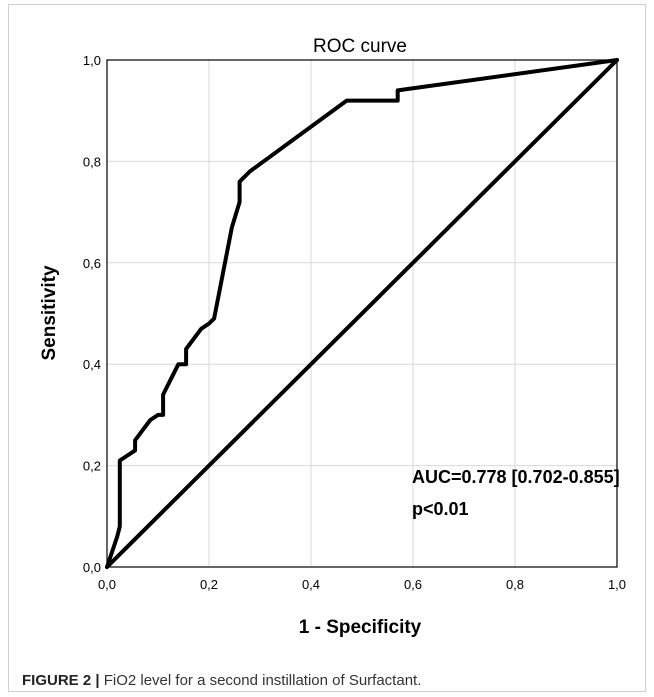  Describe the element at coordinates (61, 680) in the screenshot. I see `caption-label: FIGURE 2 |` at that location.